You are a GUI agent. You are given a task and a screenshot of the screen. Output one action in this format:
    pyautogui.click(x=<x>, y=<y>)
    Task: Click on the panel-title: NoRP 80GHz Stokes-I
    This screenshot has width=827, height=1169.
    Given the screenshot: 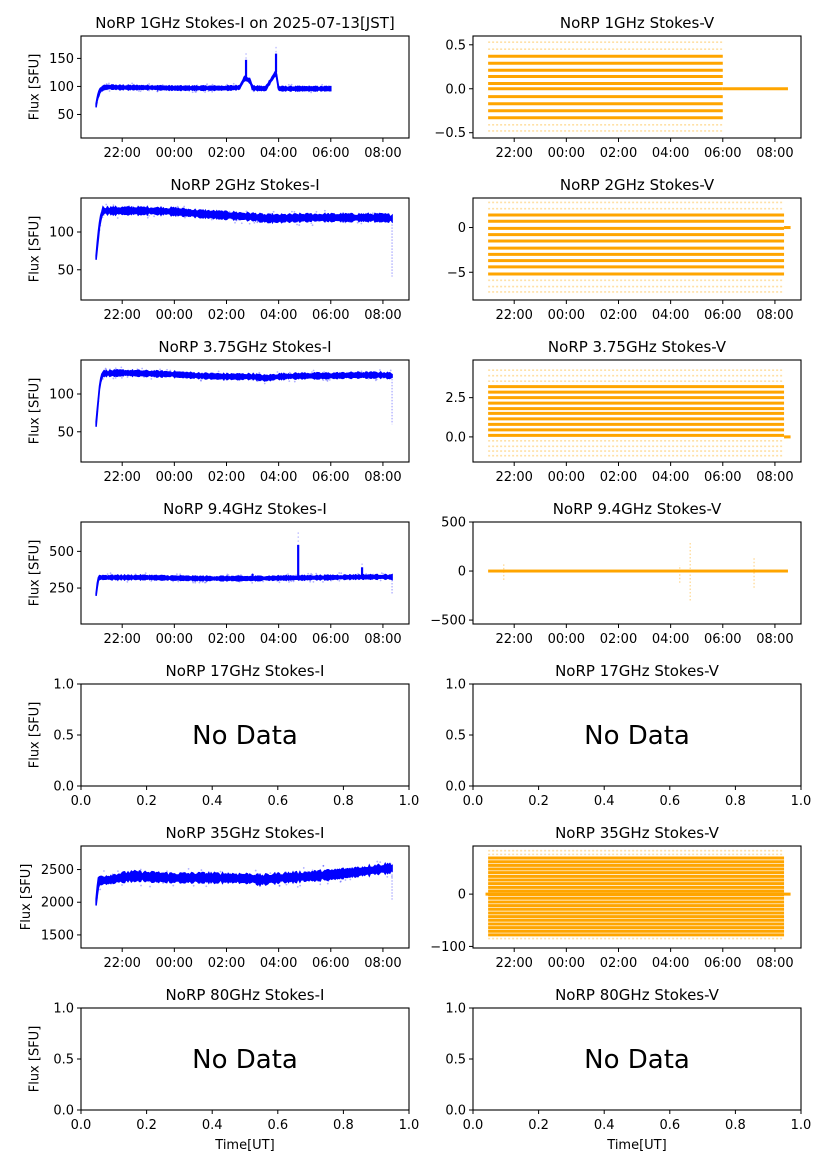 What is the action you would take?
    pyautogui.click(x=245, y=995)
    